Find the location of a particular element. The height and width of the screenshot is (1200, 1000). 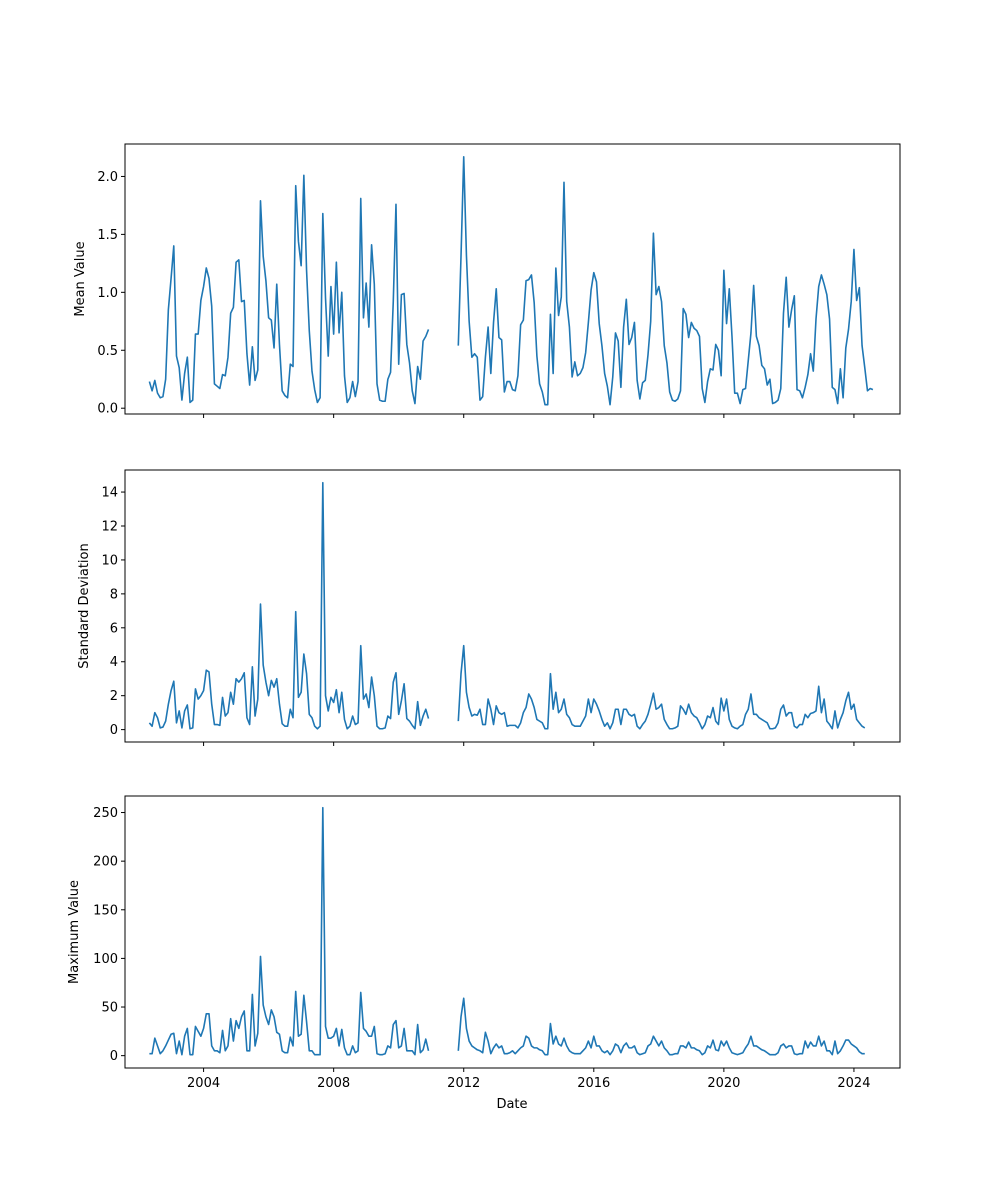

mean-ytick-label: 0.5 is located at coordinates (107, 351).